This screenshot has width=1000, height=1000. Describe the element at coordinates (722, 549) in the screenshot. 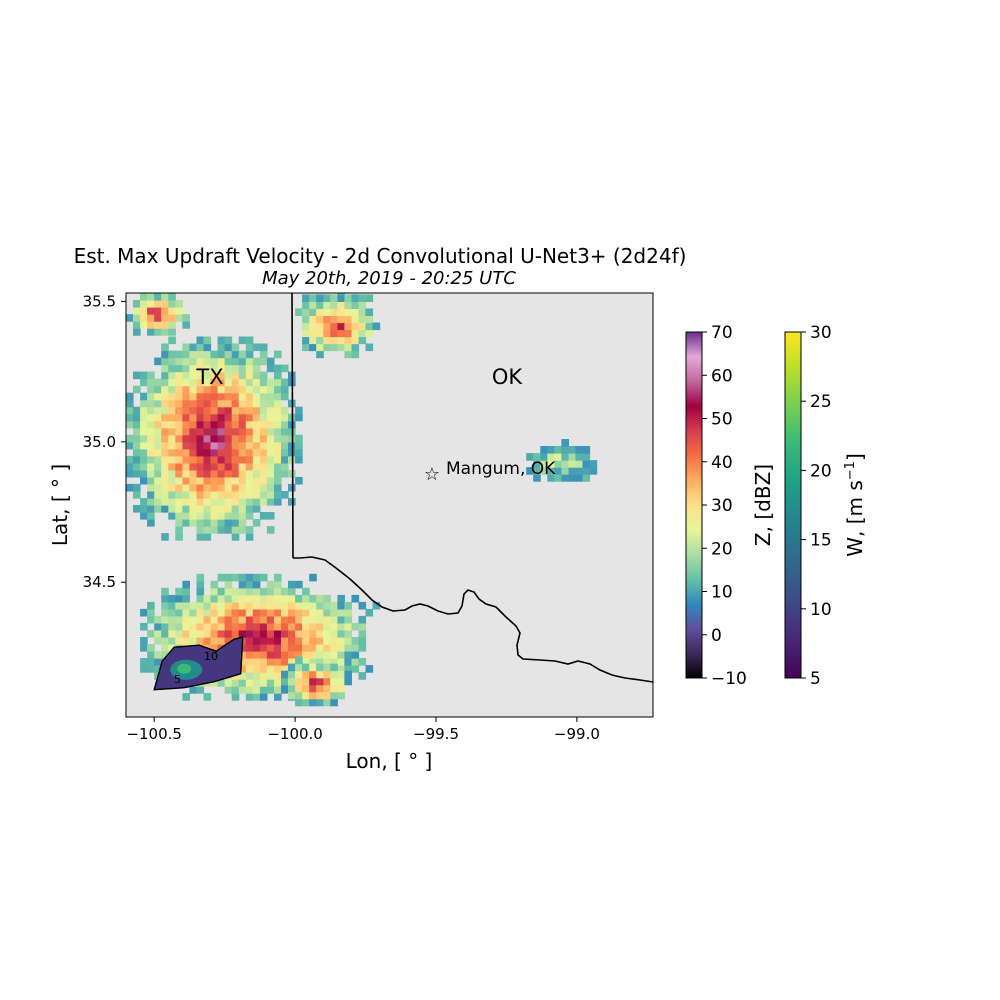

I see `colorbar-tick-label: 20` at that location.